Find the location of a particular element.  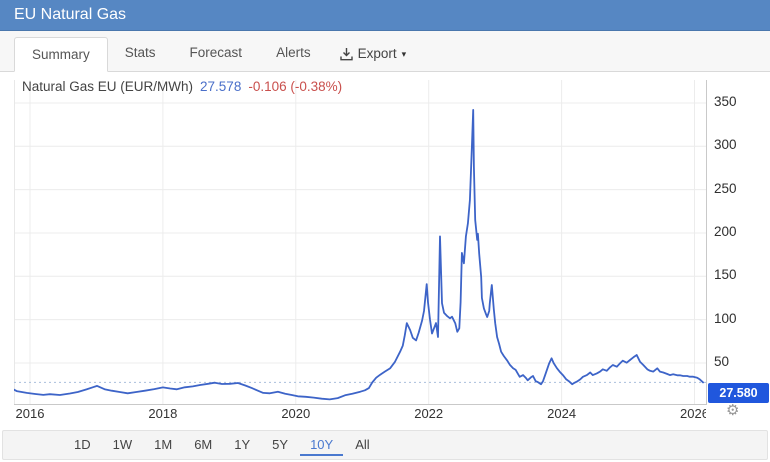

export-button: Export ▾ is located at coordinates (373, 53).